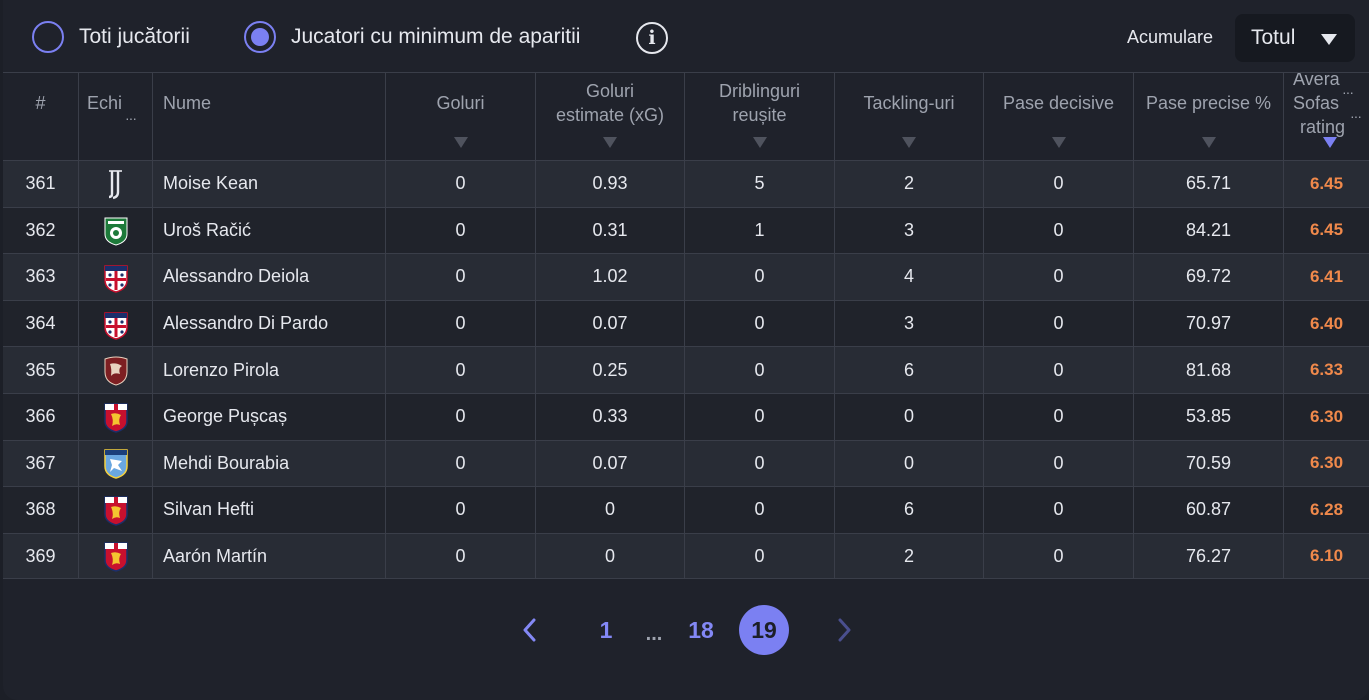  What do you see at coordinates (211, 183) in the screenshot?
I see `player-name-cell-value: Moise Kean` at bounding box center [211, 183].